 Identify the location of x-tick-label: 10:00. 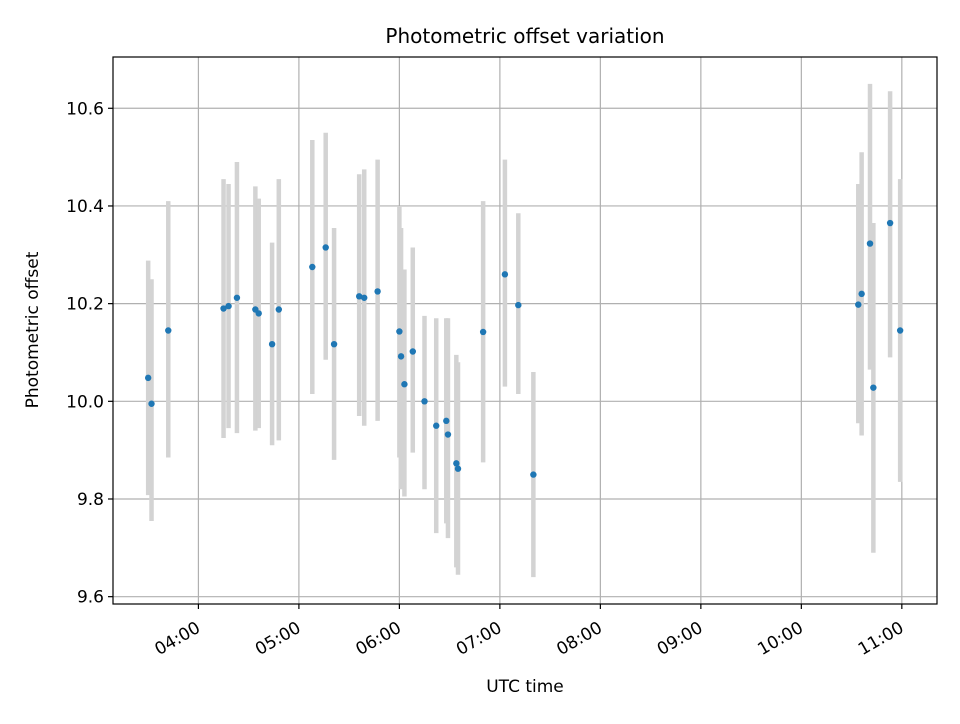
(780, 639).